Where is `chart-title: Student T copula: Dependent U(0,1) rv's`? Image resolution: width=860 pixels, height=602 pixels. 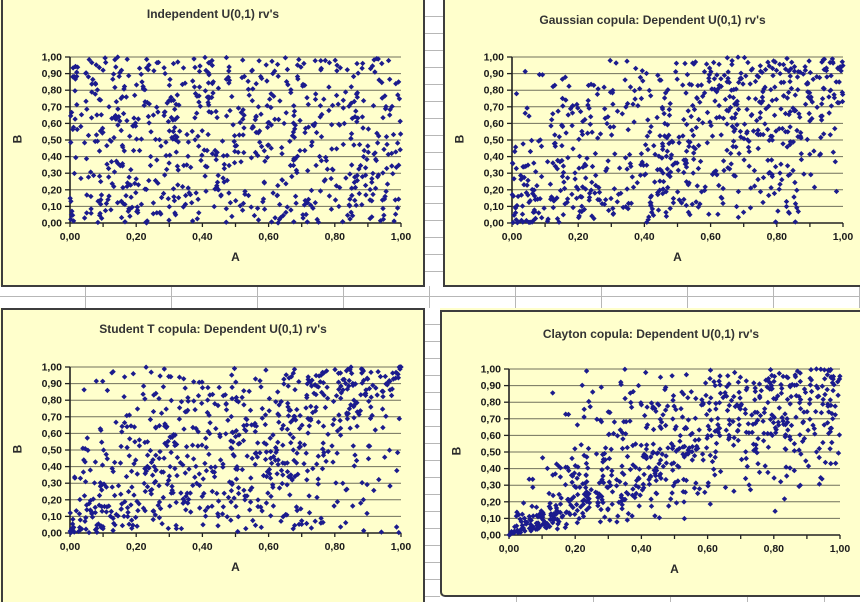 chart-title: Student T copula: Dependent U(0,1) rv's is located at coordinates (213, 329).